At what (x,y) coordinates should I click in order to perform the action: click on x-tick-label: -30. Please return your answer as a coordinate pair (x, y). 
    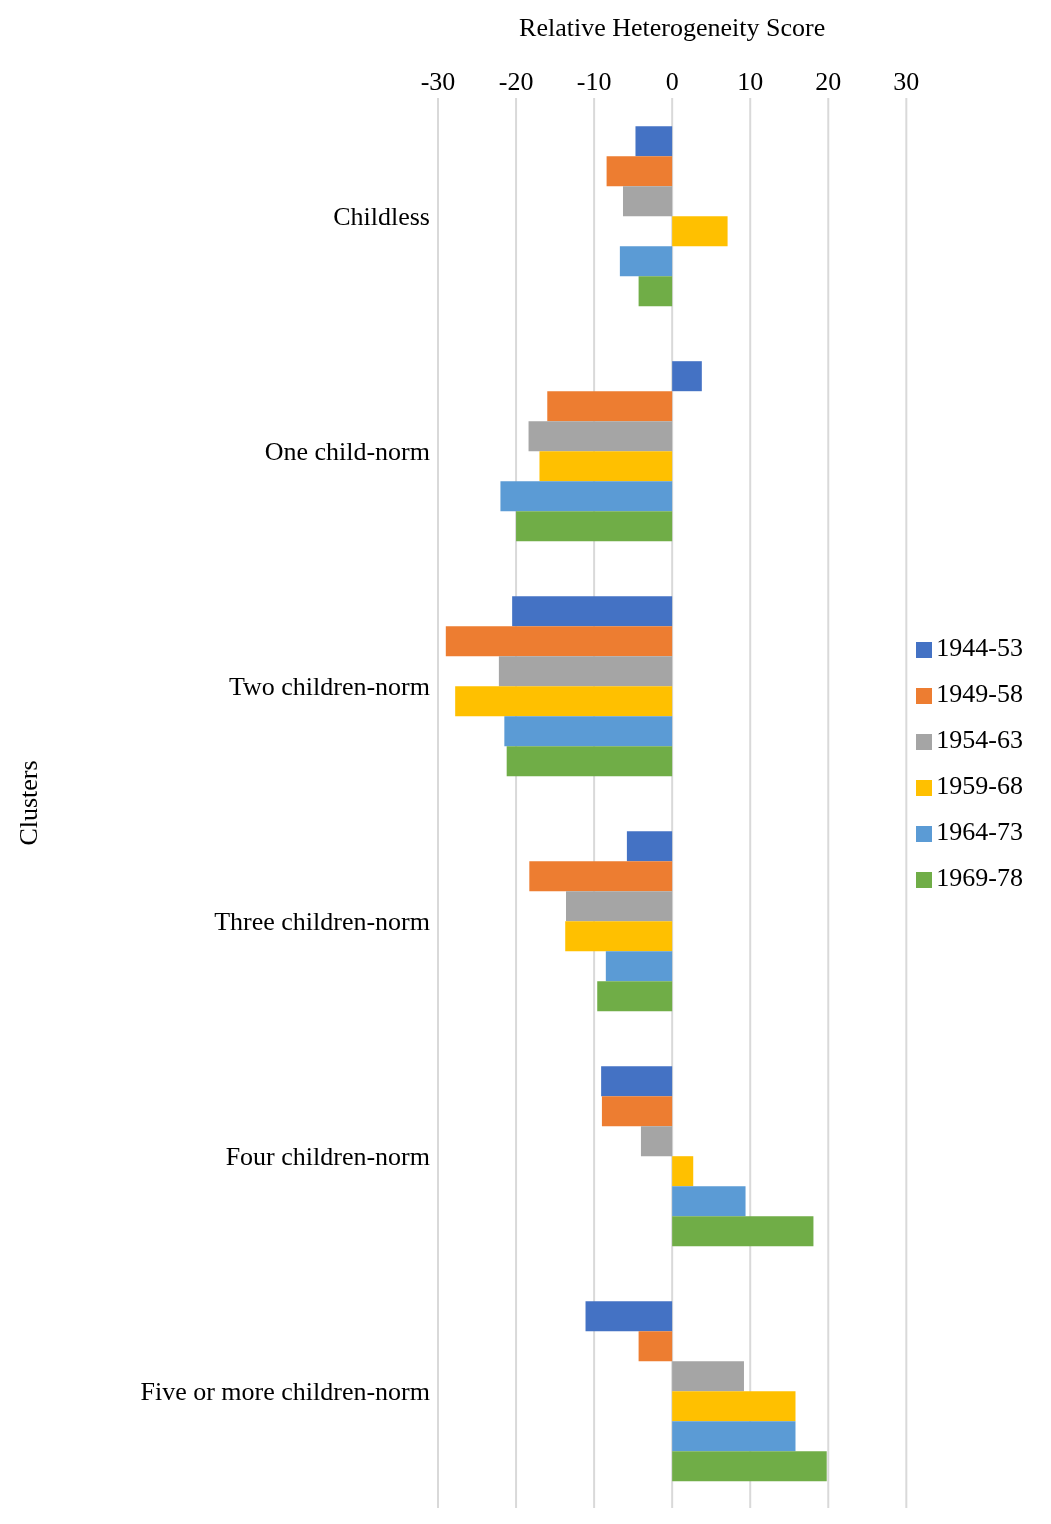
    Looking at the image, I should click on (438, 81).